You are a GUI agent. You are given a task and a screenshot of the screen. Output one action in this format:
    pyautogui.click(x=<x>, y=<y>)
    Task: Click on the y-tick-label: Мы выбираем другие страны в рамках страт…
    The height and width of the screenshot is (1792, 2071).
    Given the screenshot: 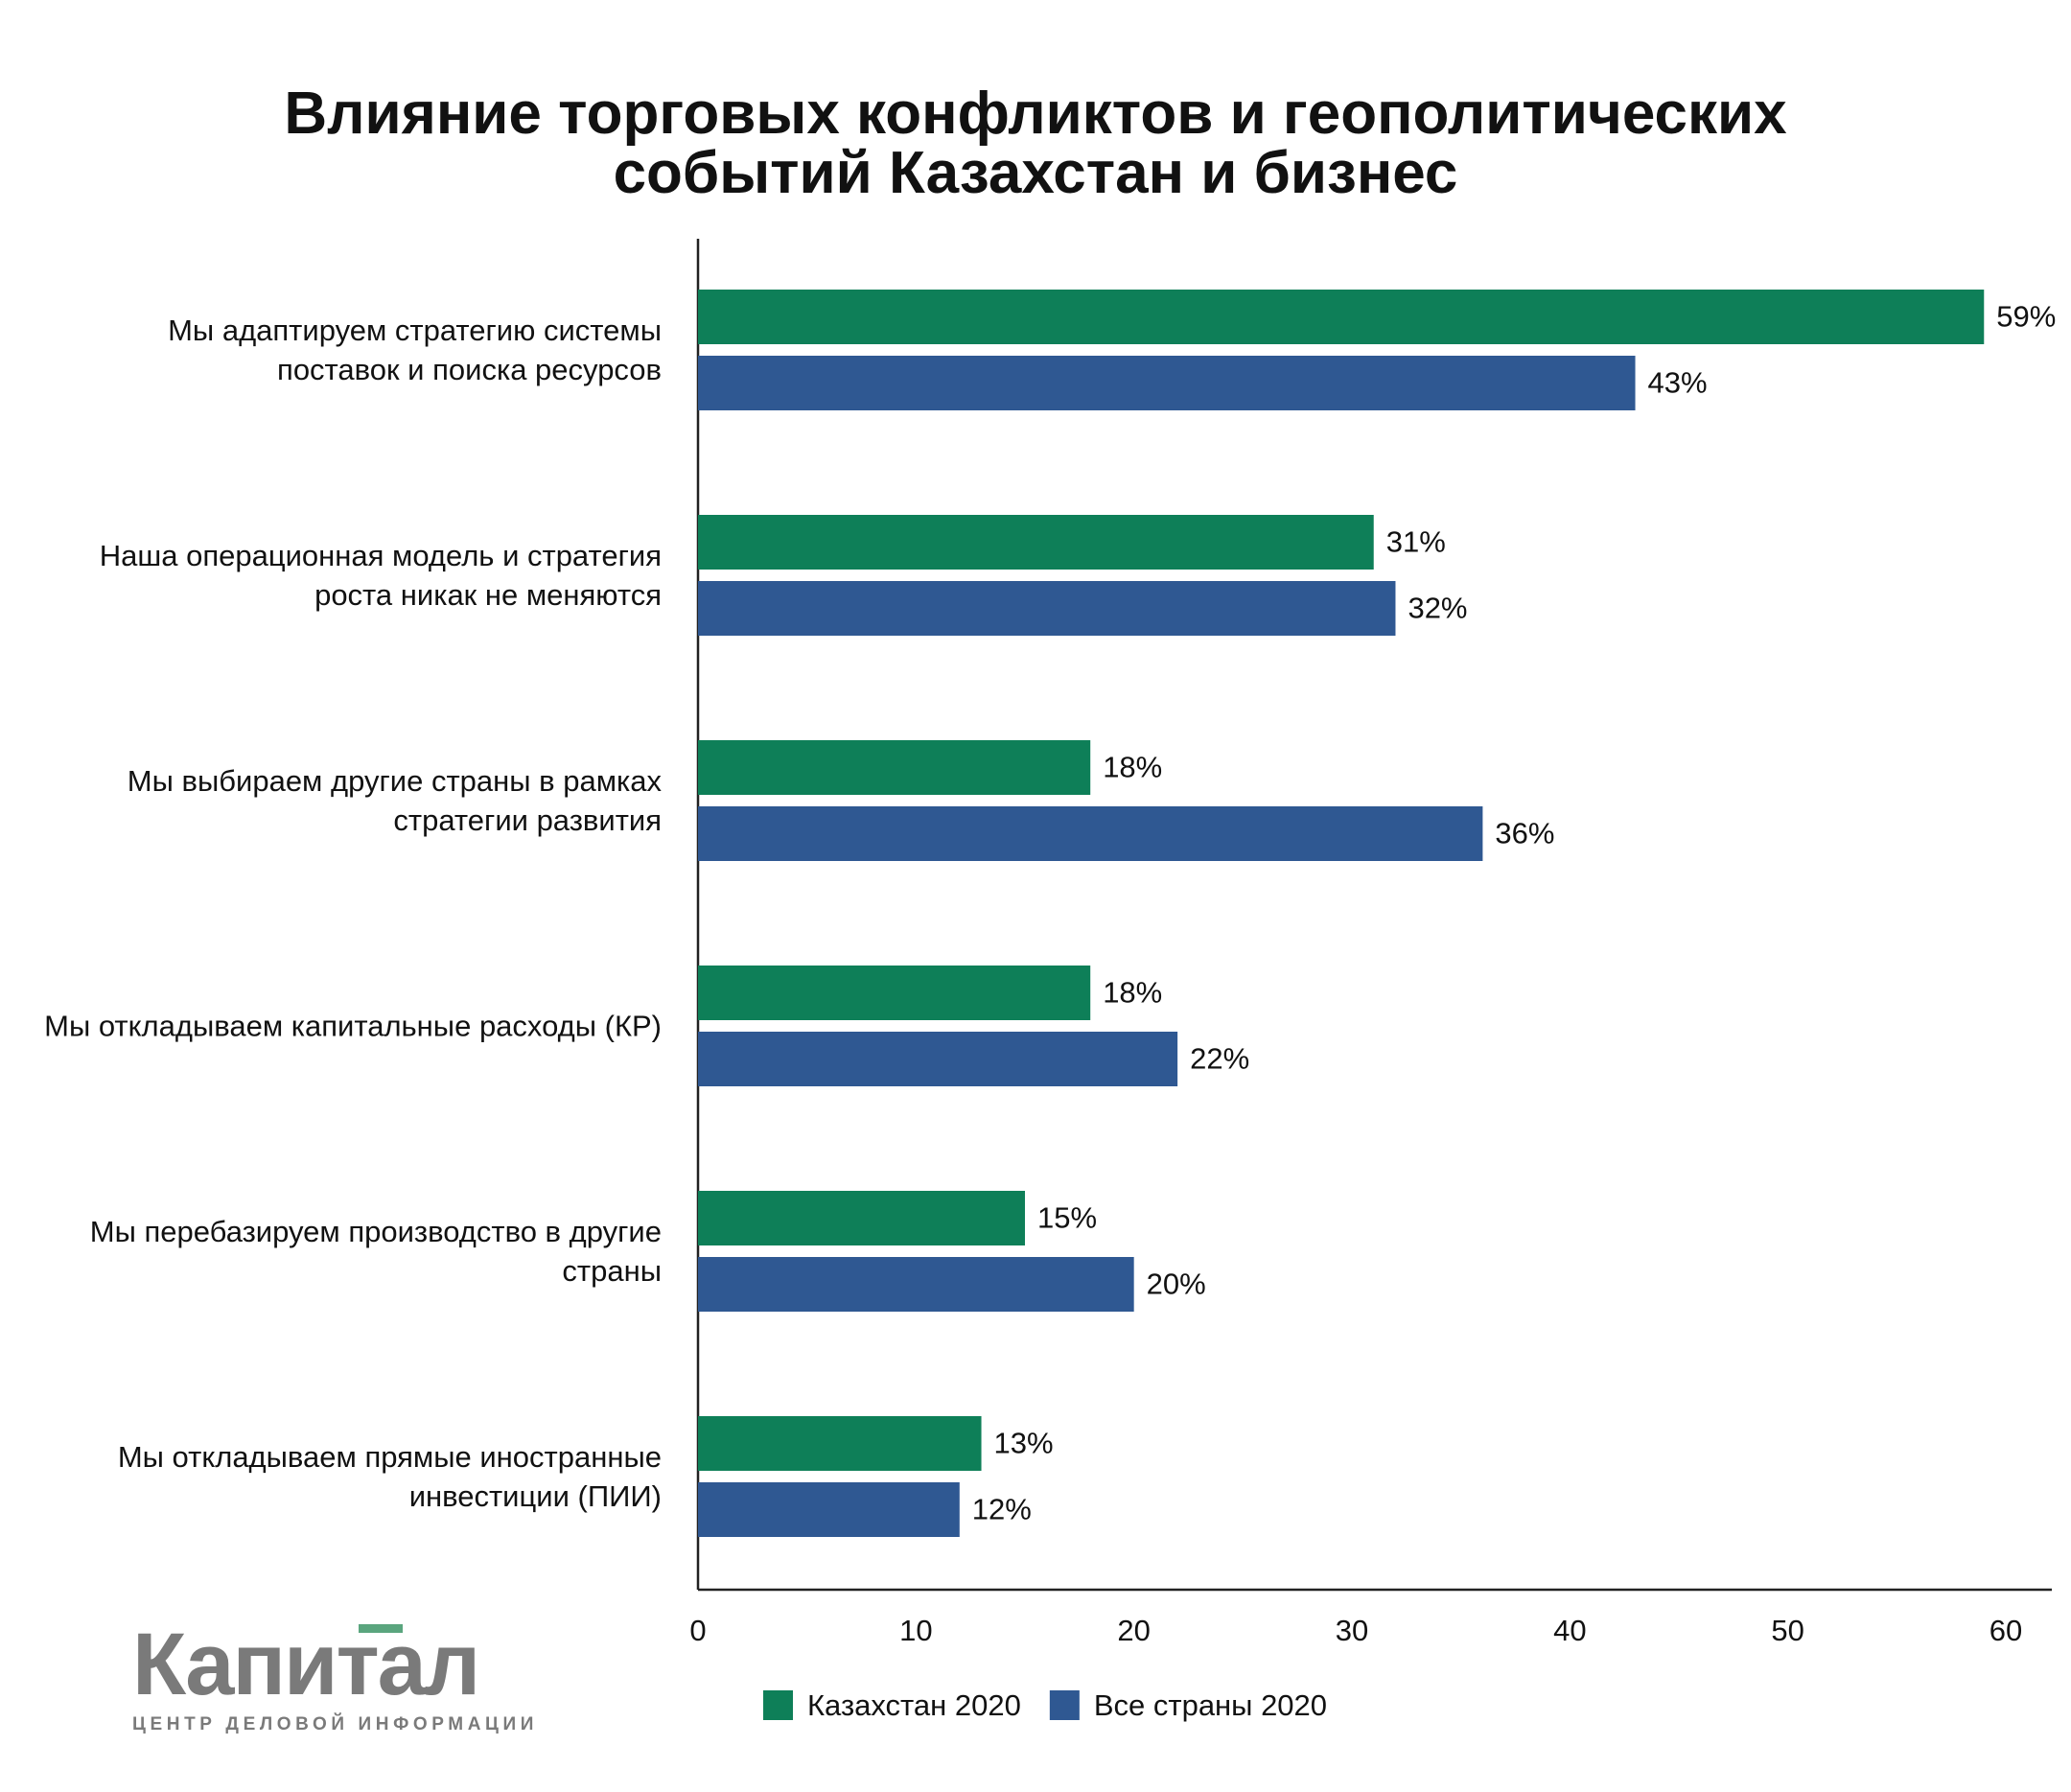 What is the action you would take?
    pyautogui.click(x=394, y=800)
    